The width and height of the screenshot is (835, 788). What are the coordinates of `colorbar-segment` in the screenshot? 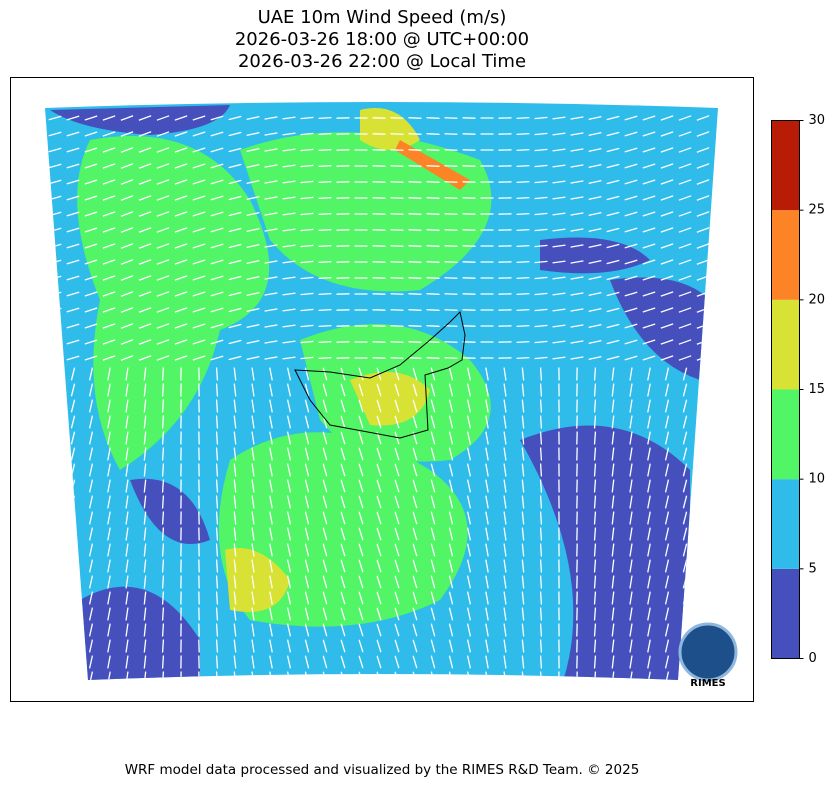 It's located at (785, 344).